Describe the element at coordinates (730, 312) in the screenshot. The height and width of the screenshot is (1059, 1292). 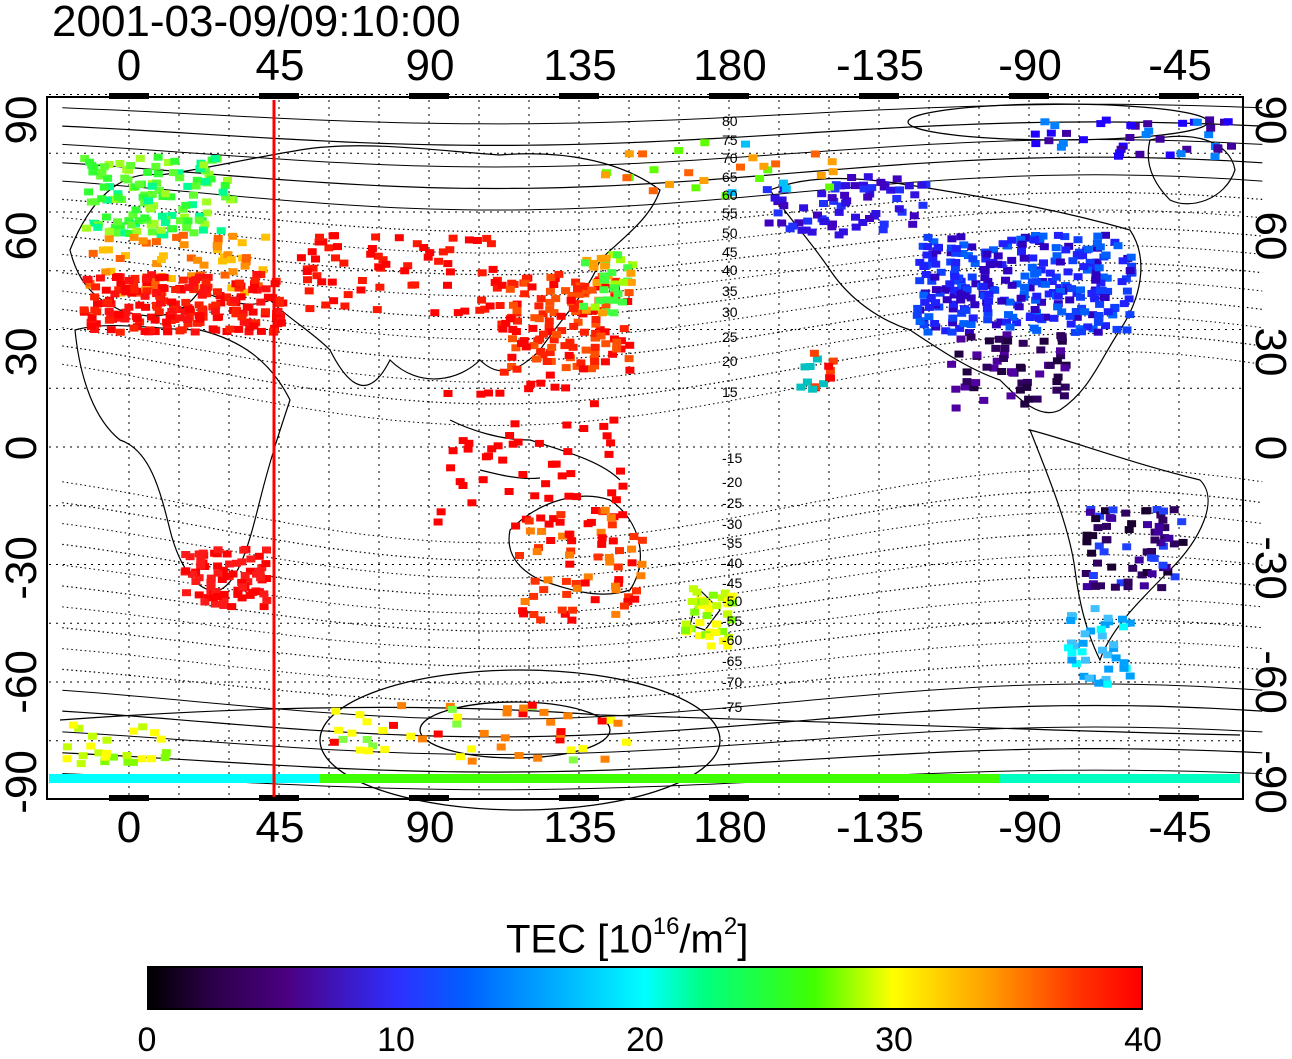
I see `contour-label: 30` at that location.